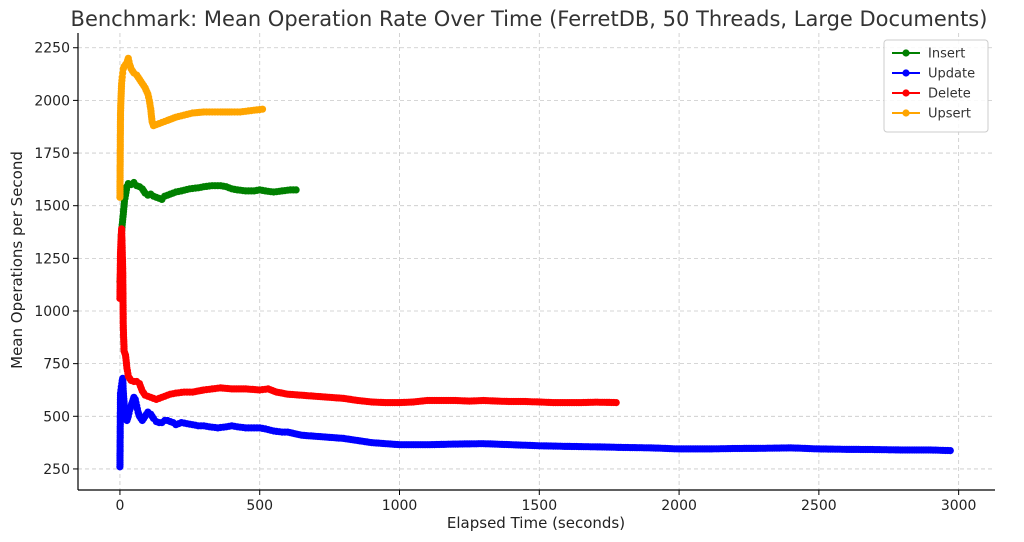 The image size is (1024, 542). I want to click on y-axis-label: Mean Operations per Second, so click(17, 260).